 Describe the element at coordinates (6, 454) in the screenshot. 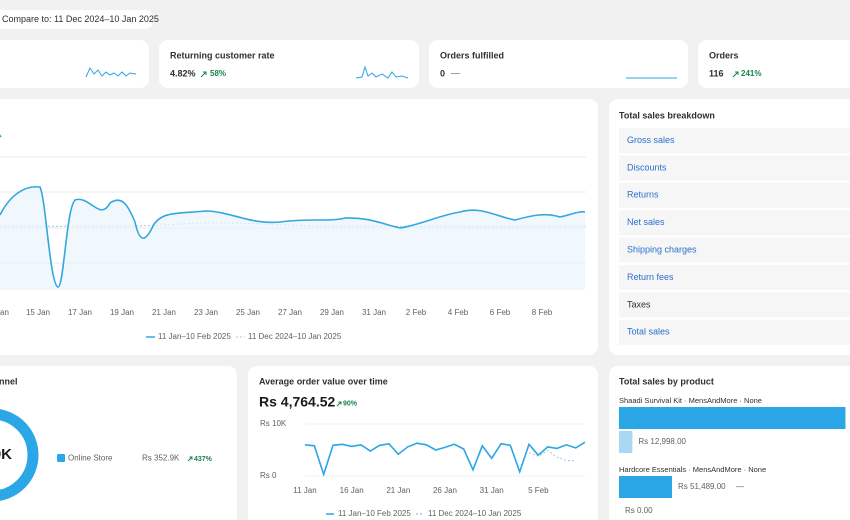

I see `donut-total: 0K` at that location.